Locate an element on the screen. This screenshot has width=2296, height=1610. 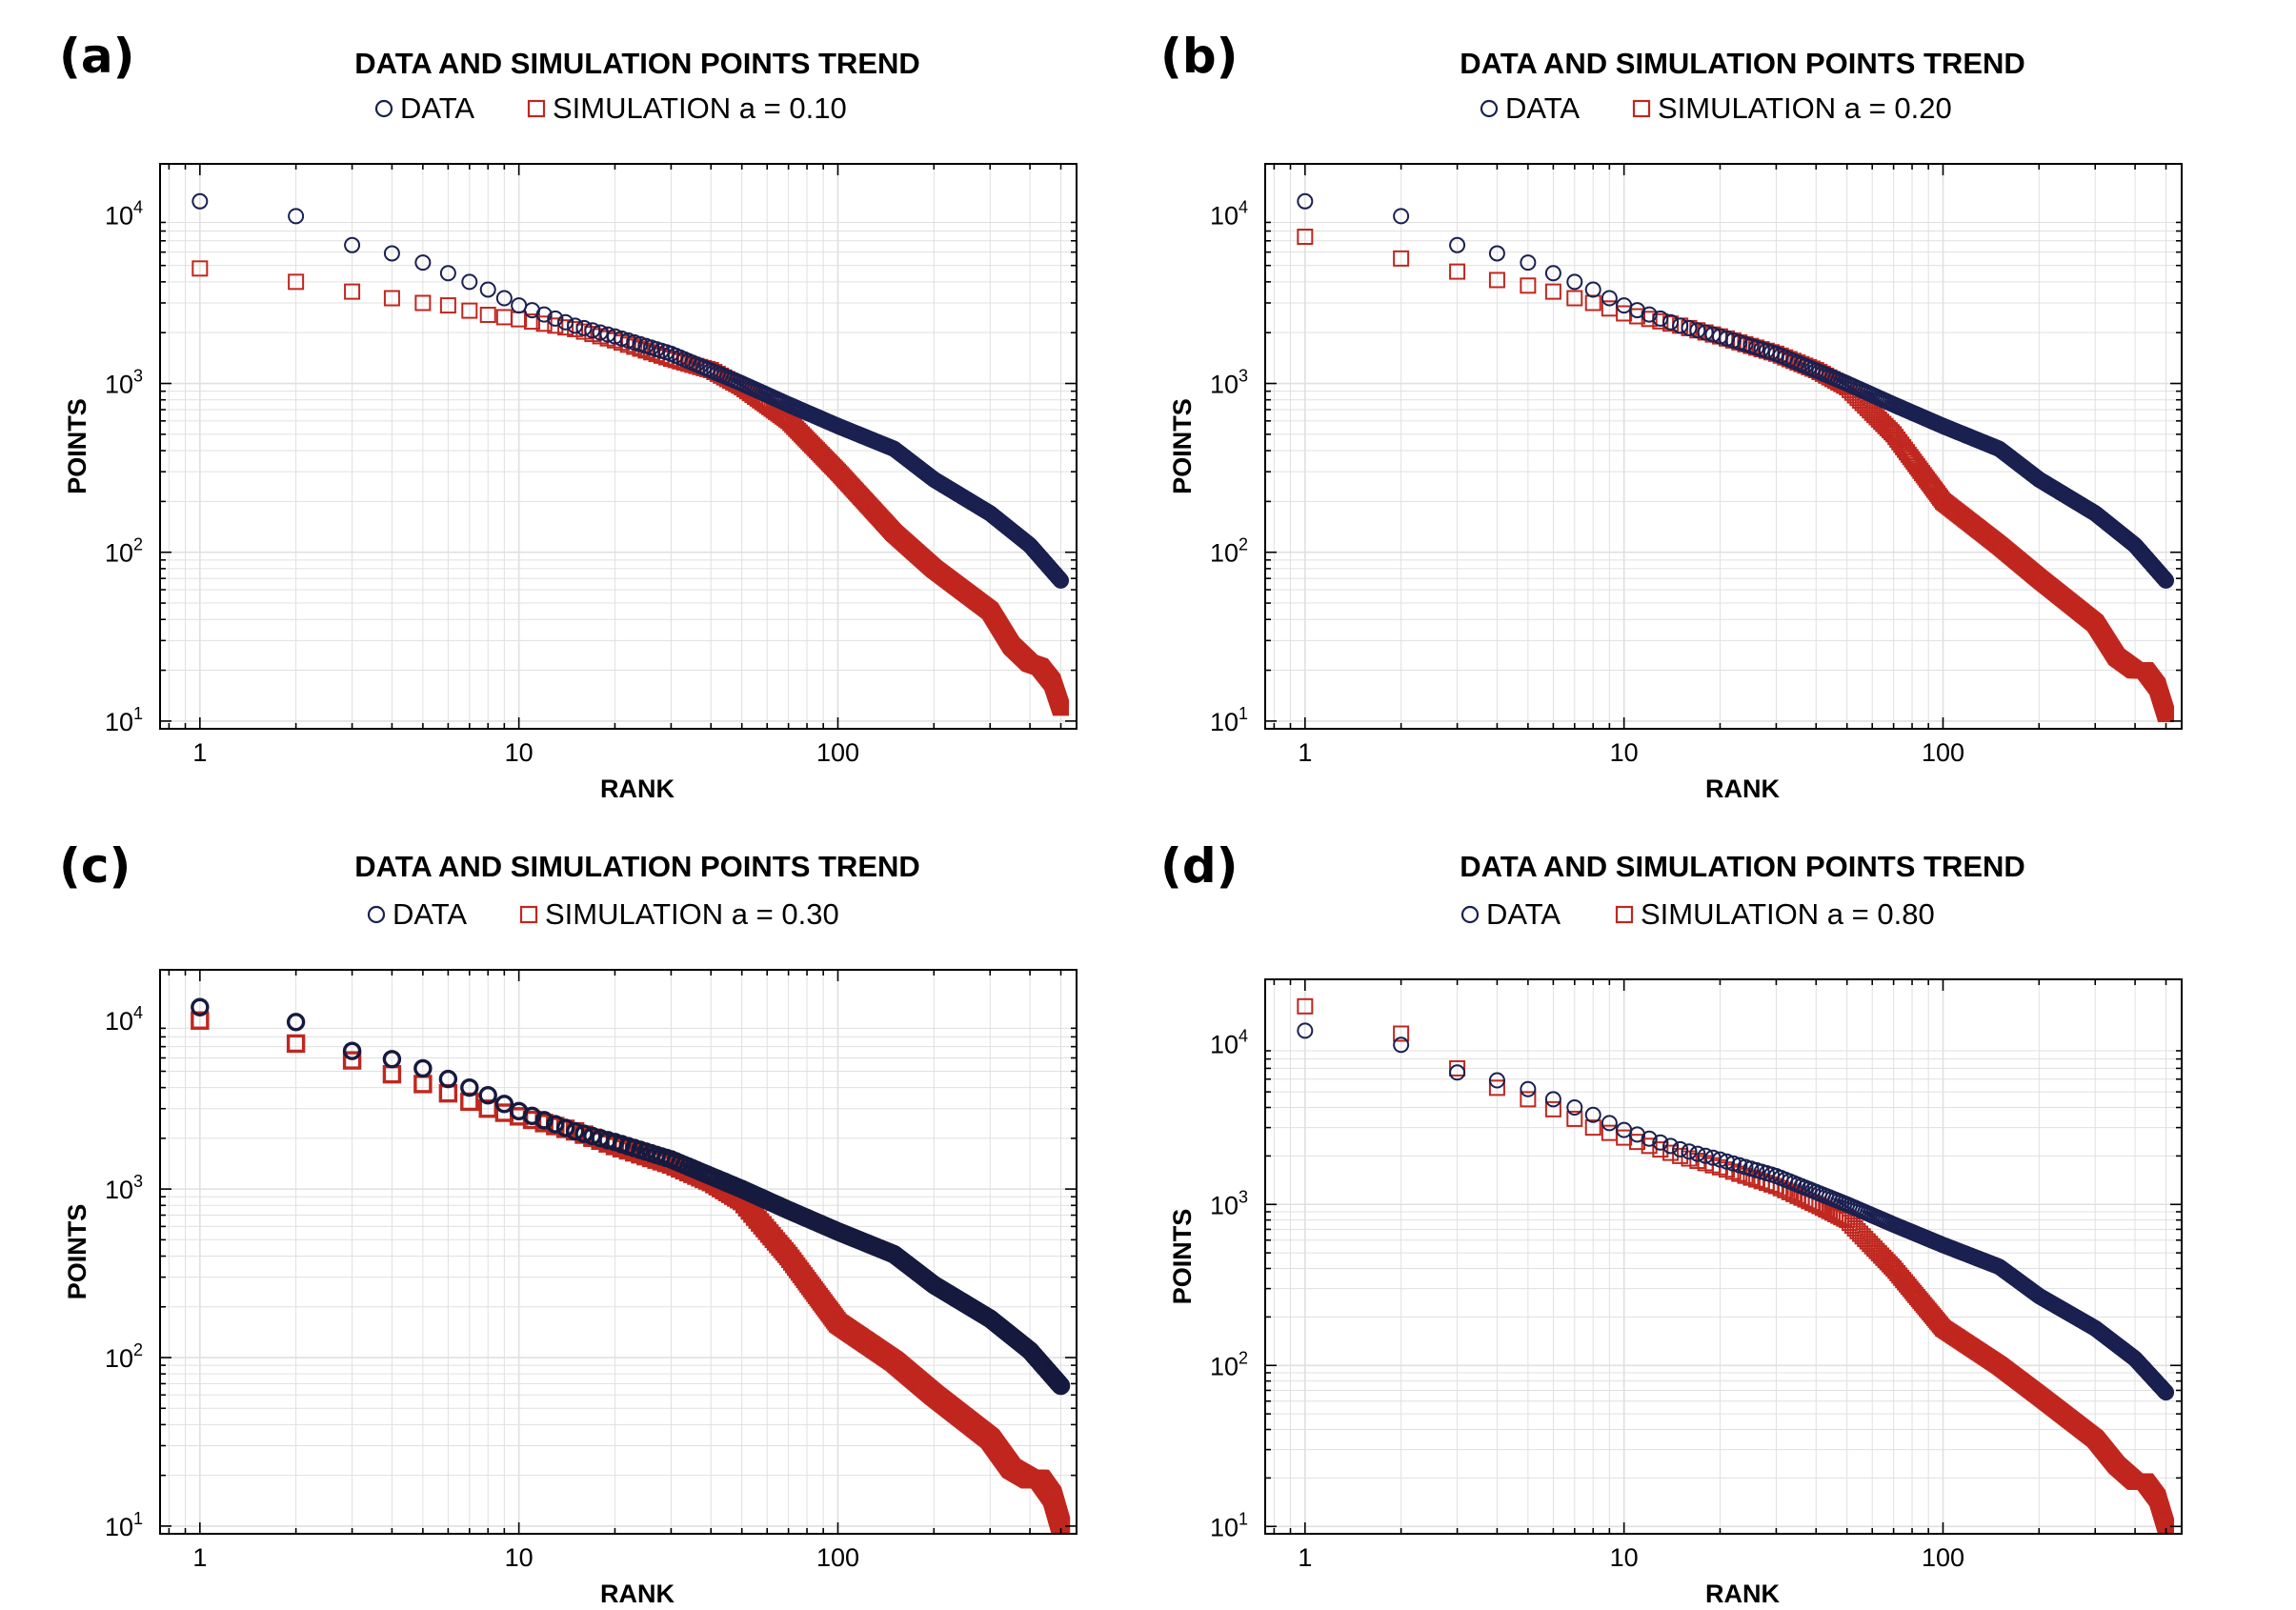
legend-label-simulation: SIMULATION a = 0.20 is located at coordinates (1805, 108).